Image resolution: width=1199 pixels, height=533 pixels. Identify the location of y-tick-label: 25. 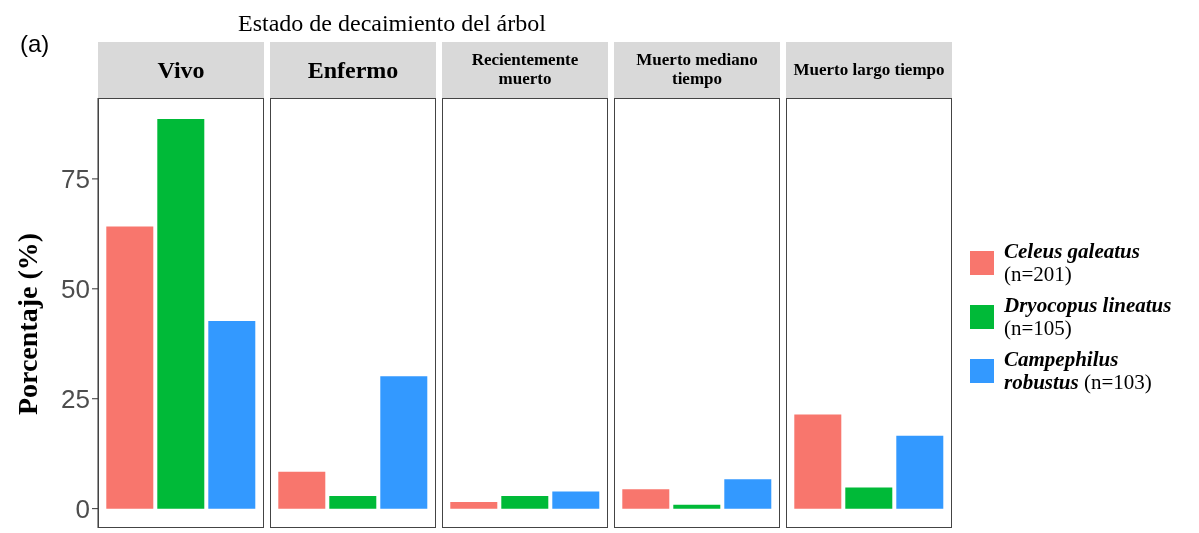
(75, 398).